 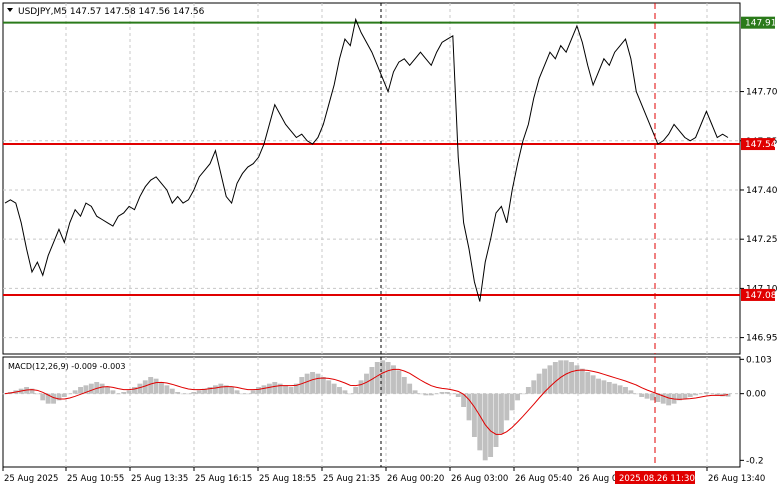 What do you see at coordinates (366, 401) in the screenshot?
I see `macd-signal-line` at bounding box center [366, 401].